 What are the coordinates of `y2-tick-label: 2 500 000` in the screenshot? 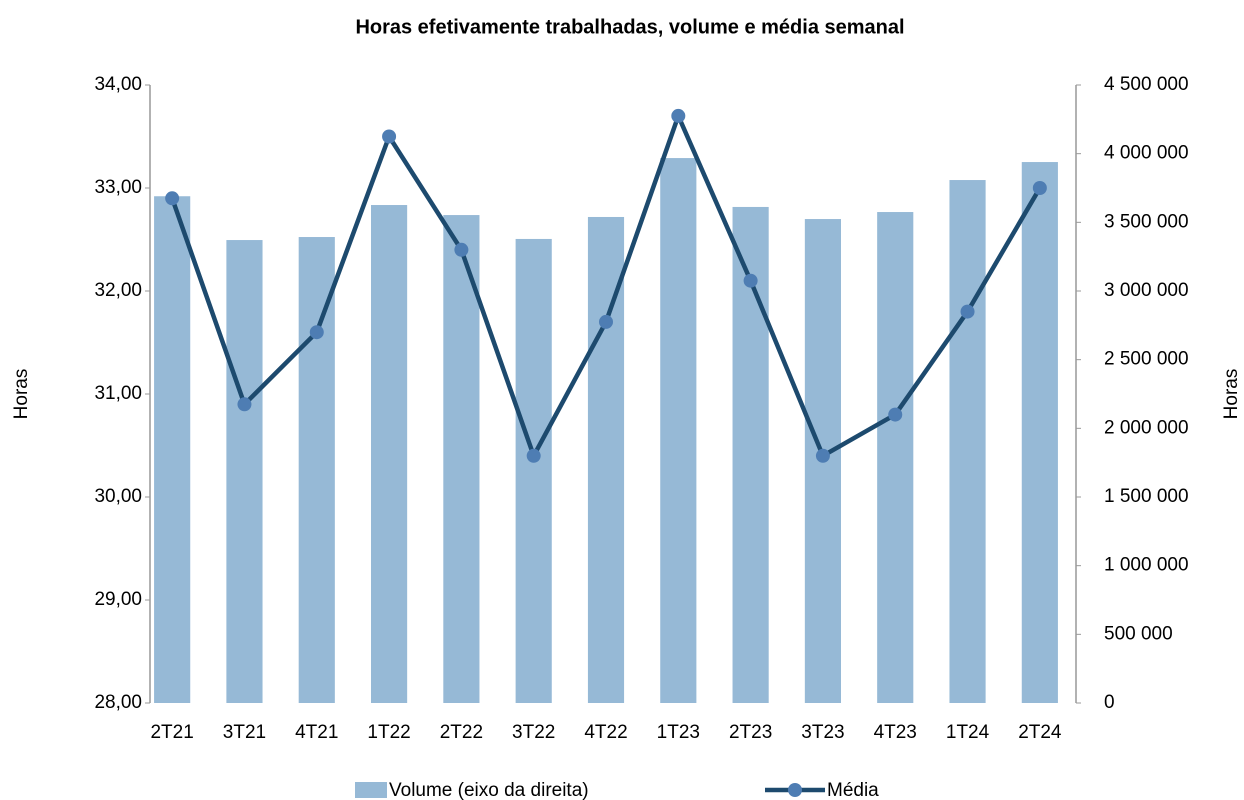 It's located at (1146, 359).